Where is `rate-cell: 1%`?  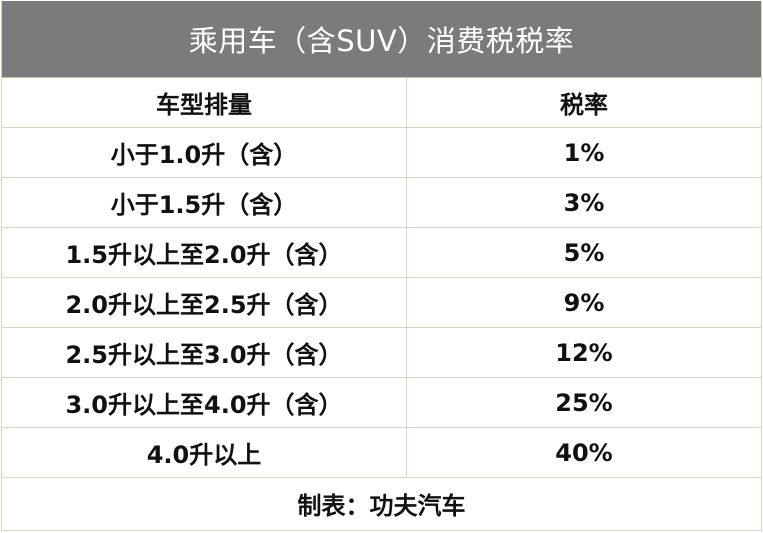 rate-cell: 1% is located at coordinates (584, 152).